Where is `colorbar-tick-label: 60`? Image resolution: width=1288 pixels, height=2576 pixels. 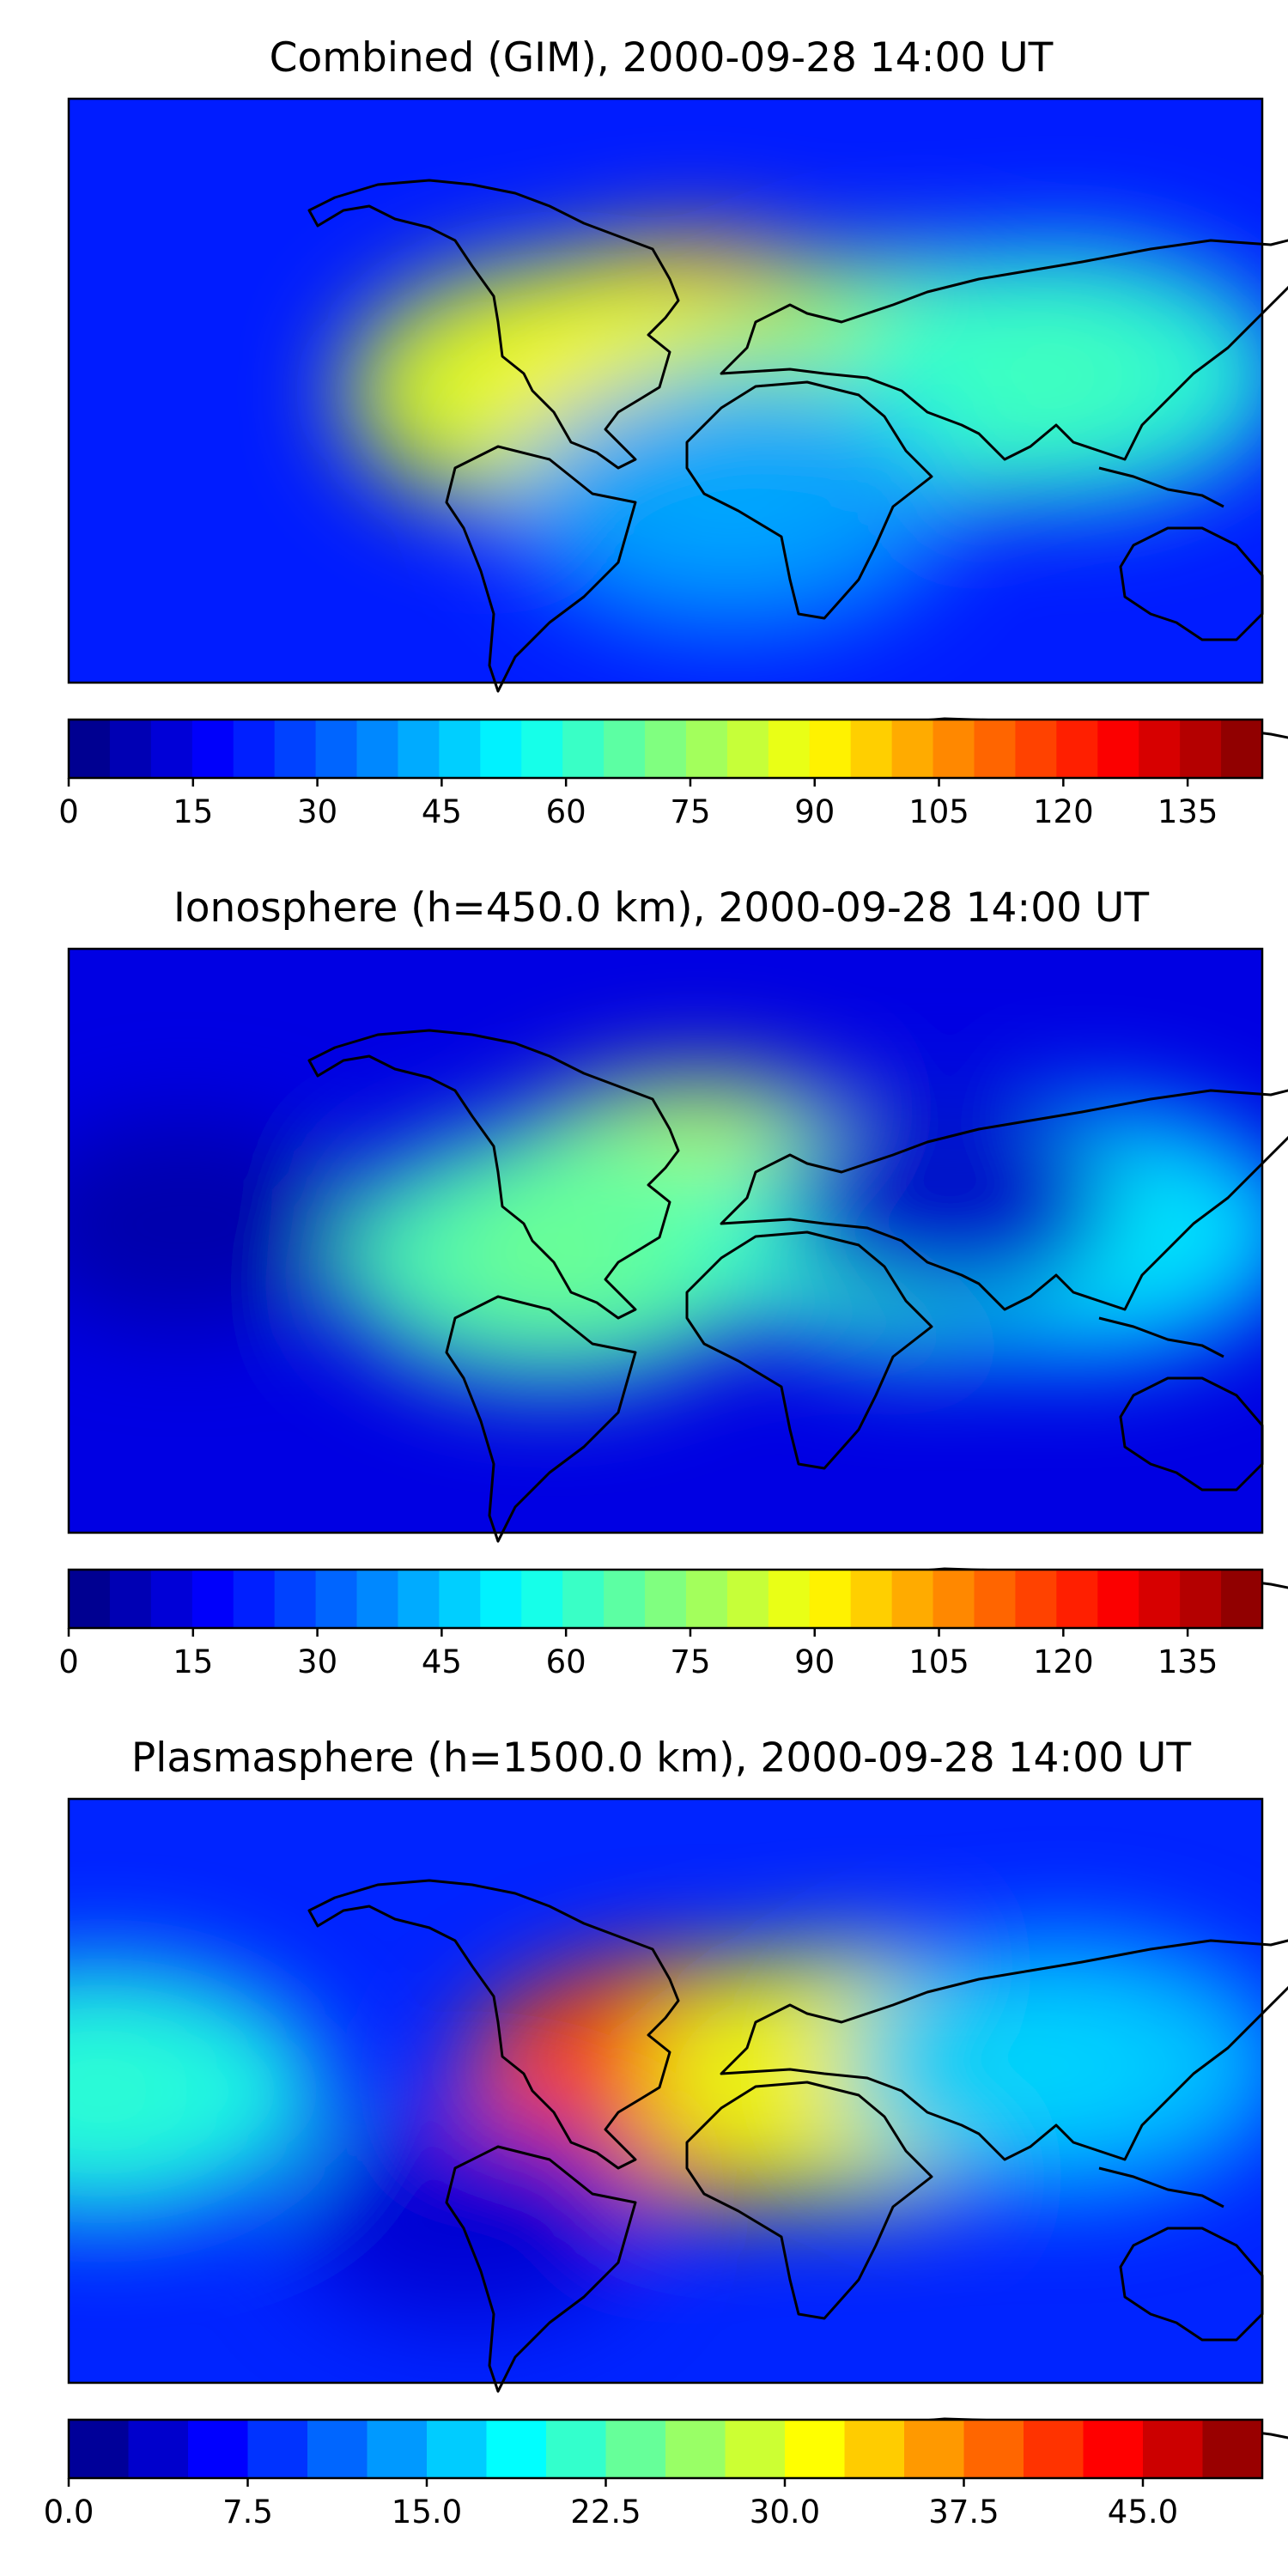
colorbar-tick-label: 60 is located at coordinates (566, 1661).